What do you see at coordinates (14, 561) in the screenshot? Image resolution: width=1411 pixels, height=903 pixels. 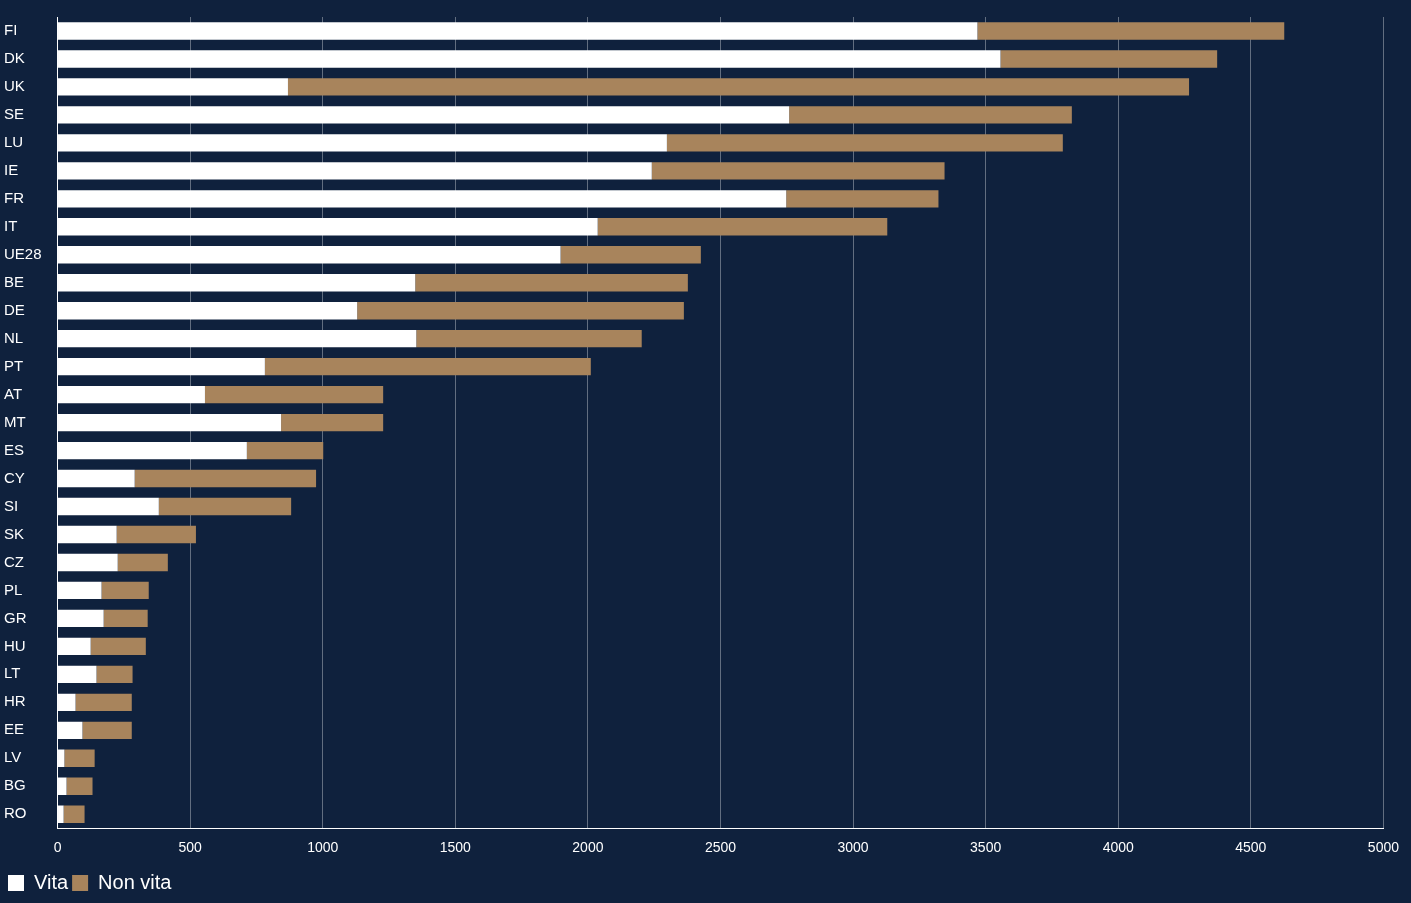 I see `y-tick-label: CZ` at bounding box center [14, 561].